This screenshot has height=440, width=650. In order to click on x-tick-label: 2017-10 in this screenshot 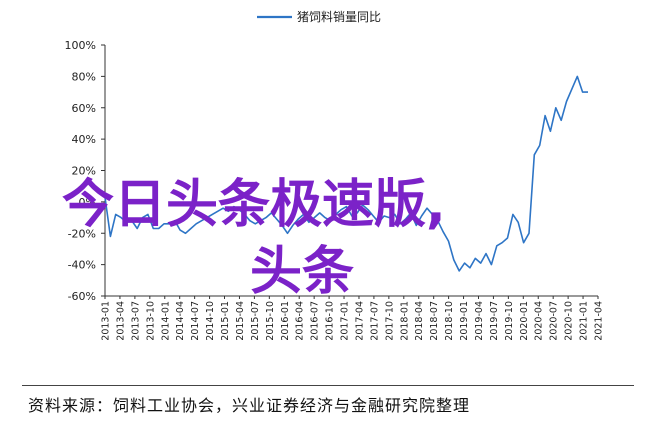, I will do `click(389, 321)`.